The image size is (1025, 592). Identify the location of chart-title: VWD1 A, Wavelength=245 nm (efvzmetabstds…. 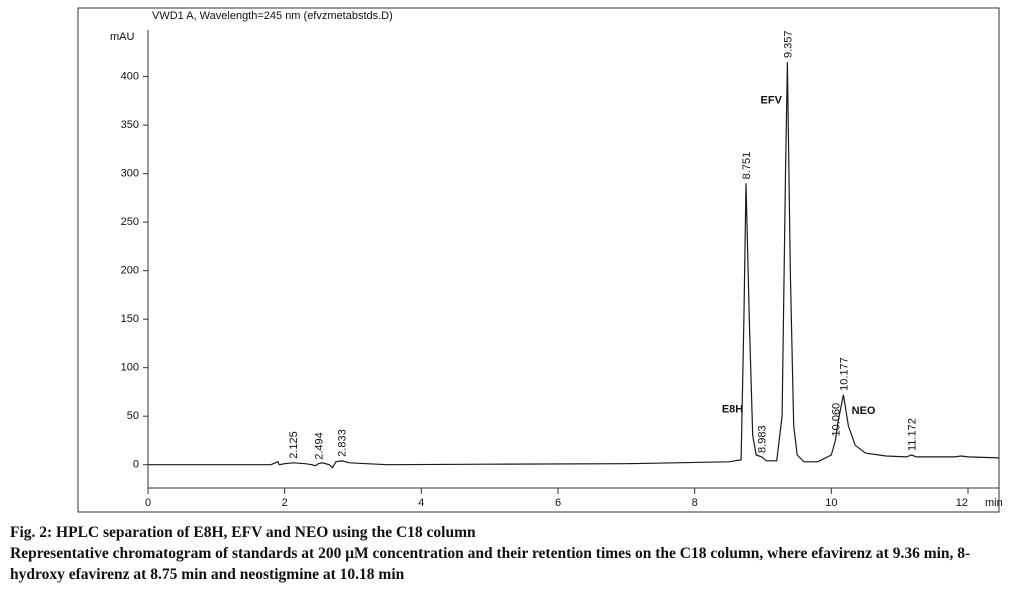
(272, 16).